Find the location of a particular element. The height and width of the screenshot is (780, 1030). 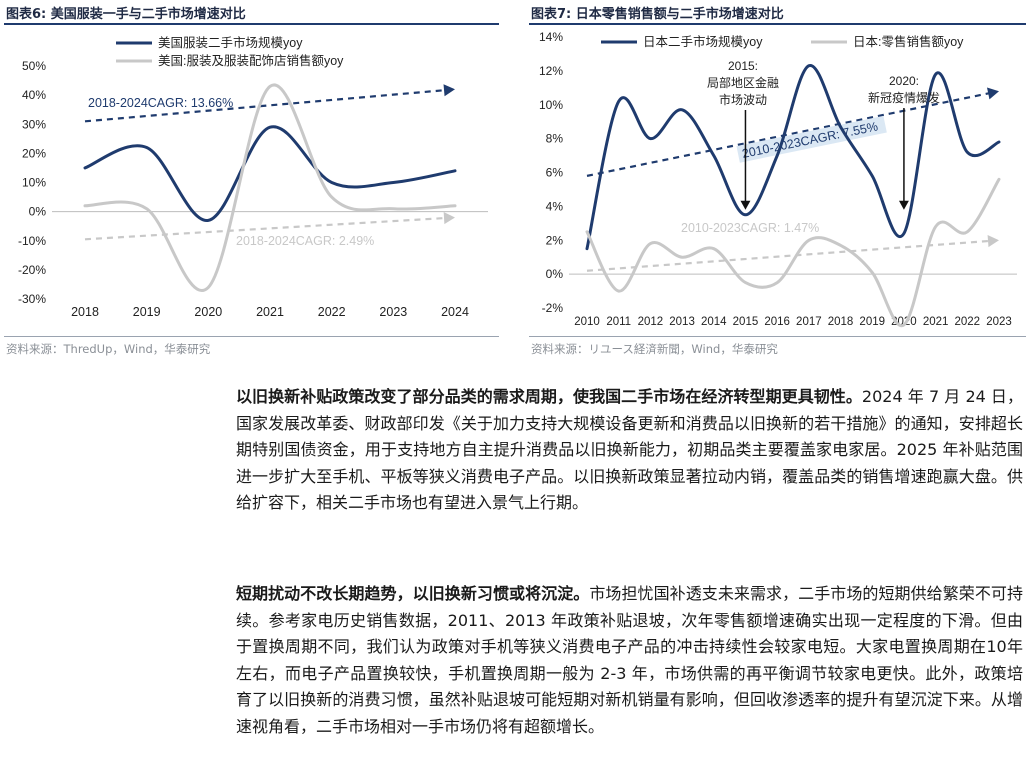

y-tick-label: 12% is located at coordinates (551, 71).